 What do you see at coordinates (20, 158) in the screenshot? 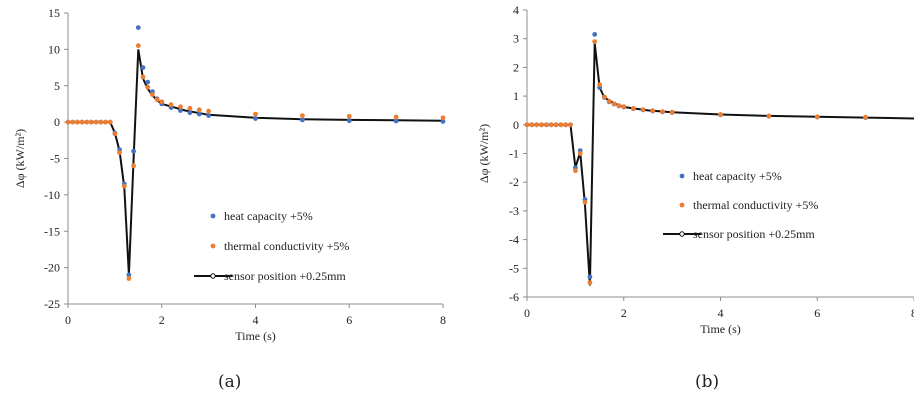
I see `y-axis-label: Δφ (kW/m²)` at bounding box center [20, 158].